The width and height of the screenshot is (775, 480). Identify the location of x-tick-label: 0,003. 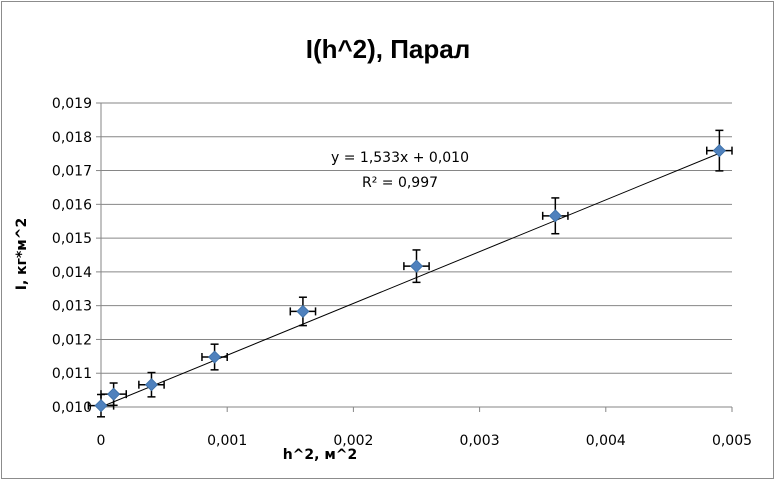
(480, 441).